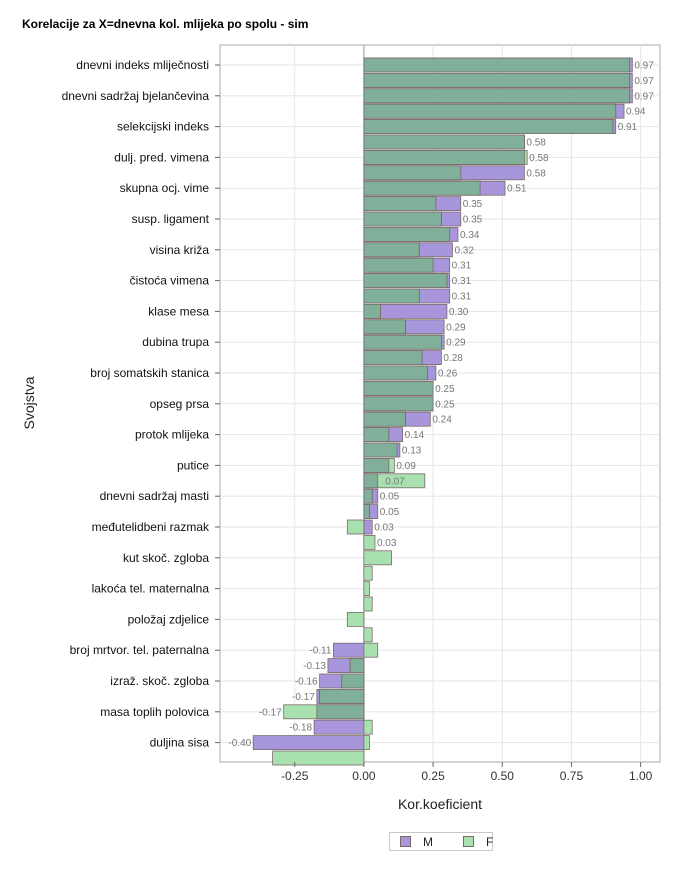 The width and height of the screenshot is (680, 869). I want to click on data-label: 0.24, so click(442, 420).